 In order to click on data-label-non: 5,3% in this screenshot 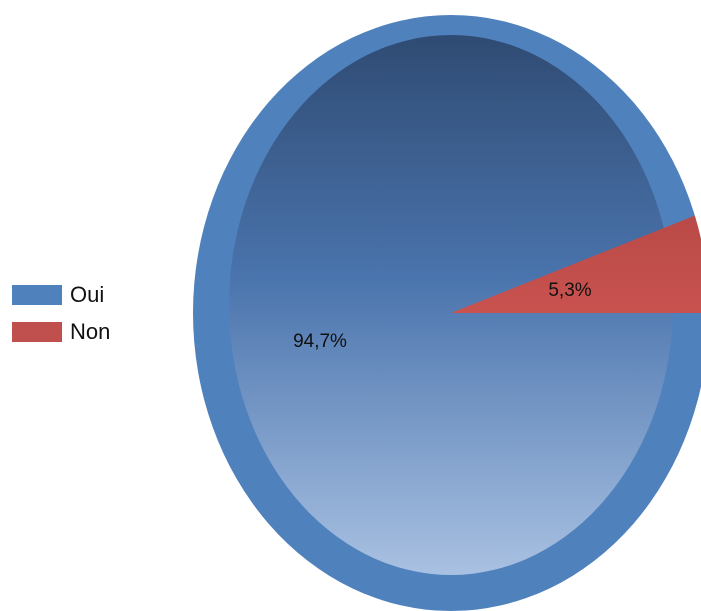, I will do `click(569, 290)`.